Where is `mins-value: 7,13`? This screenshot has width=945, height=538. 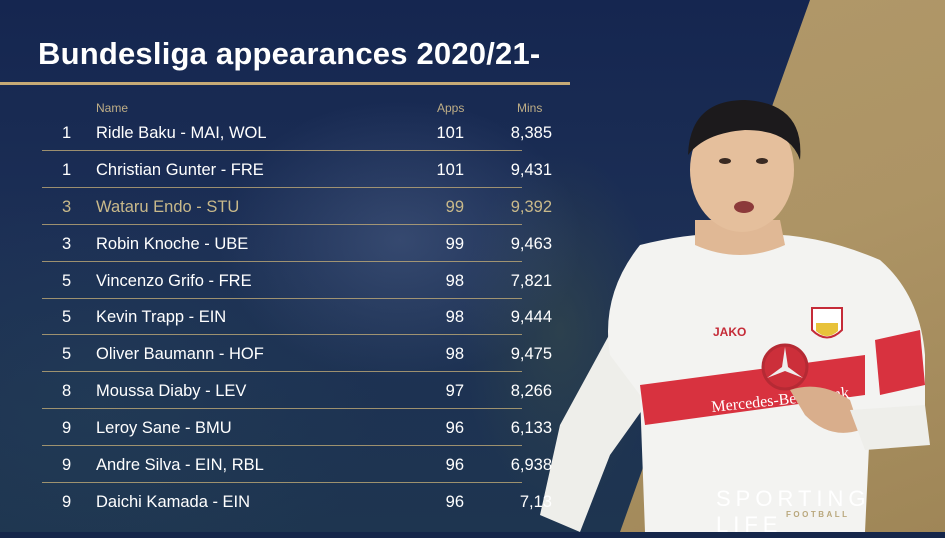 mins-value: 7,13 is located at coordinates (535, 501).